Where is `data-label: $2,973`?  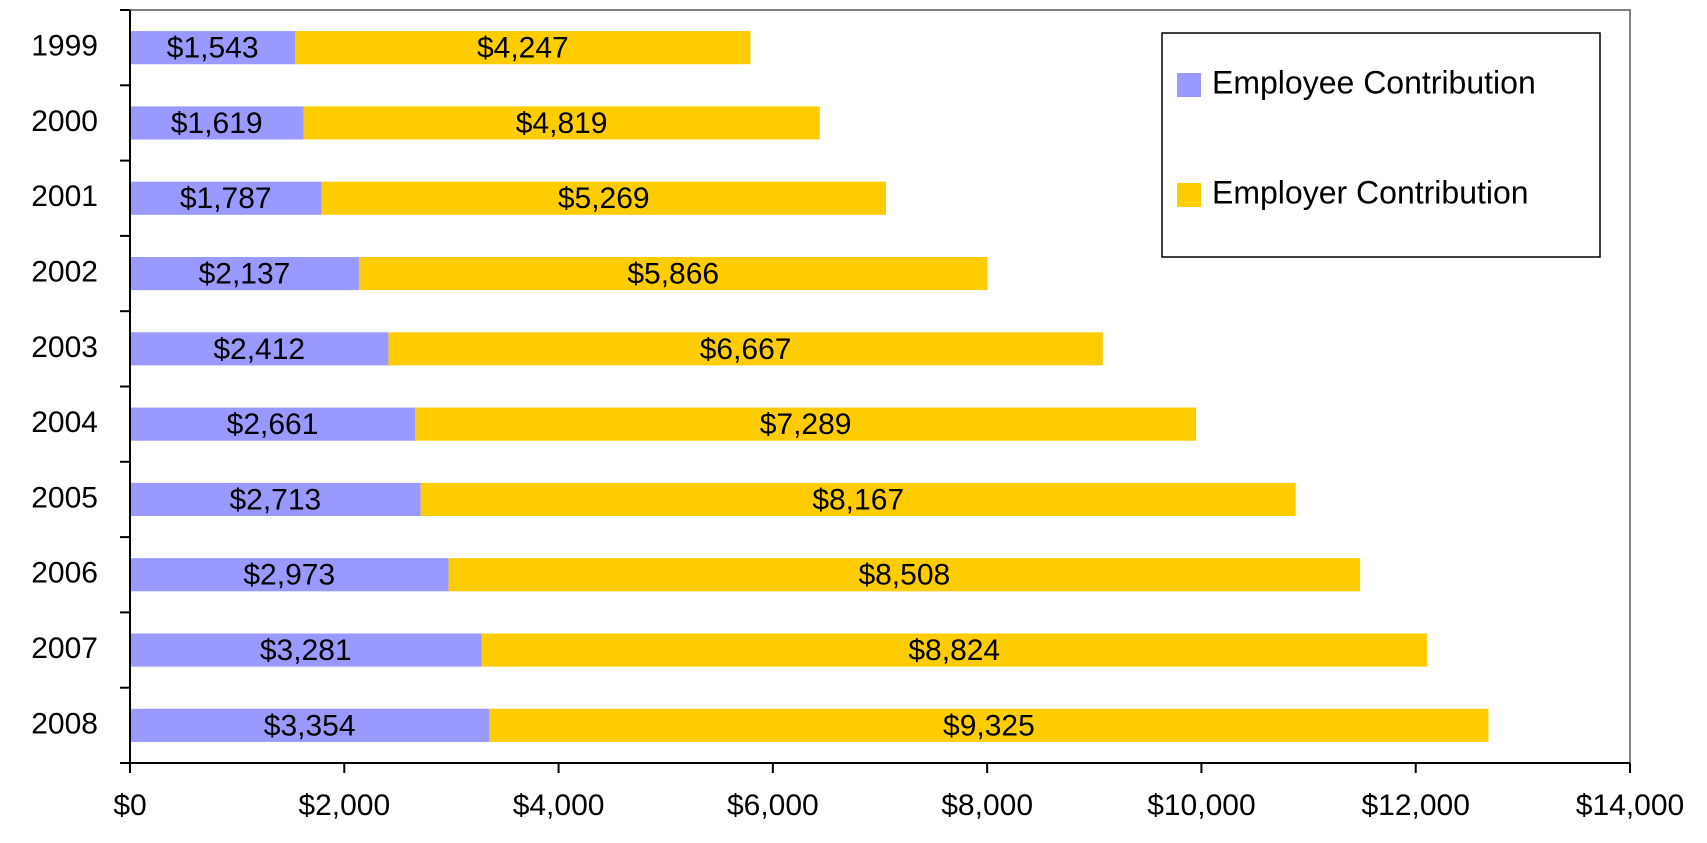 data-label: $2,973 is located at coordinates (289, 575).